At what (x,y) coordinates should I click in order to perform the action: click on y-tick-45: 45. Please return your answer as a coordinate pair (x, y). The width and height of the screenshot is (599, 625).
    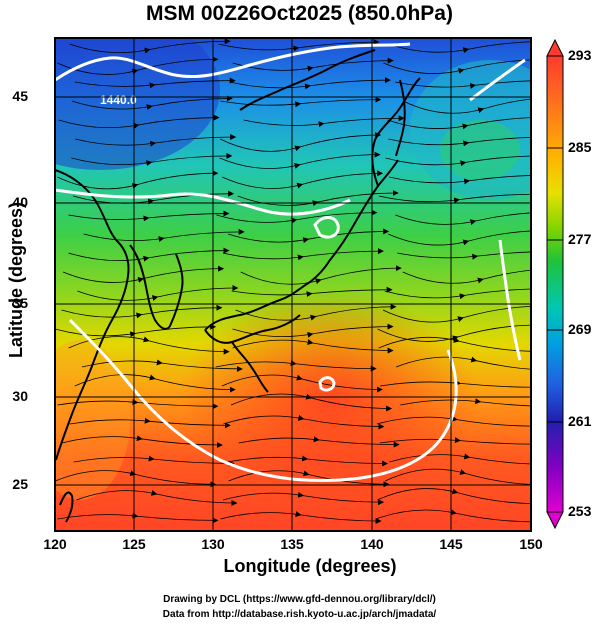
    Looking at the image, I should click on (20, 96).